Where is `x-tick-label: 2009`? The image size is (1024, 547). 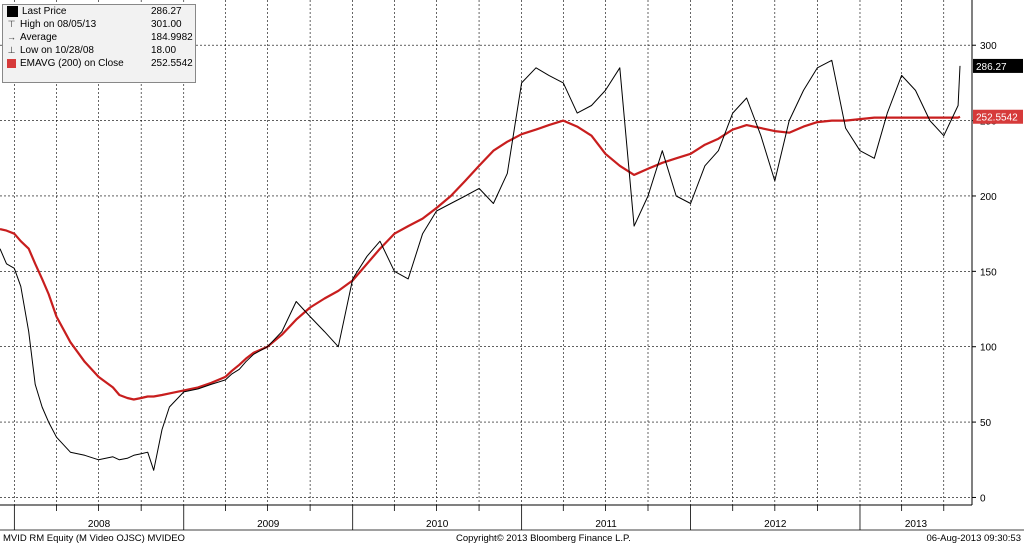
x-tick-label: 2009 is located at coordinates (268, 524).